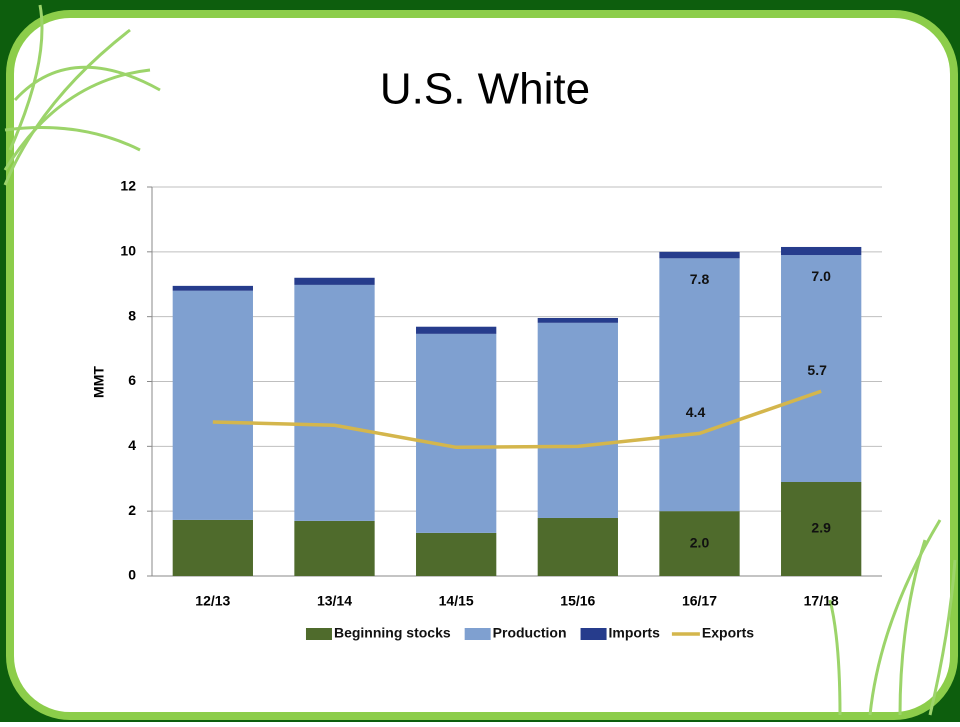  Describe the element at coordinates (696, 412) in the screenshot. I see `data-label: 4.4` at that location.